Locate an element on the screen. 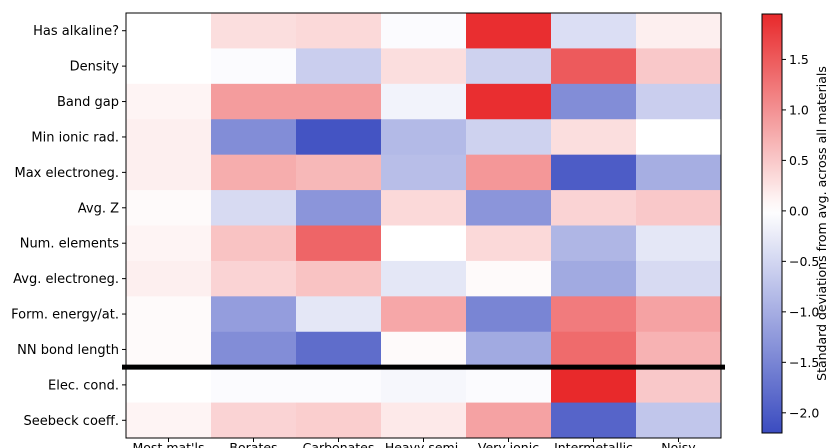 The width and height of the screenshot is (833, 448). row-label: Has alkaline? is located at coordinates (76, 31).